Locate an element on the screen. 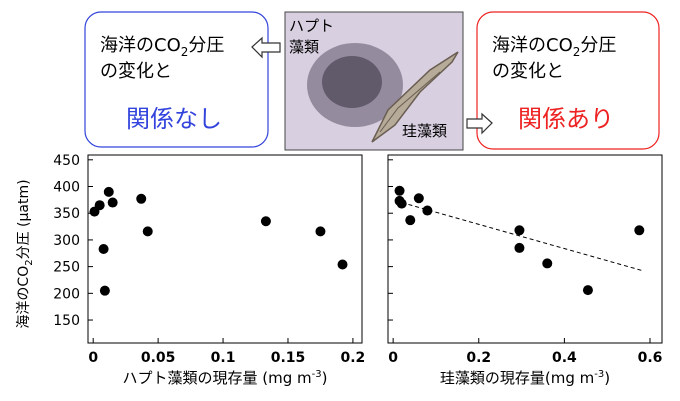 This screenshot has width=680, height=401. trendline is located at coordinates (521, 236).